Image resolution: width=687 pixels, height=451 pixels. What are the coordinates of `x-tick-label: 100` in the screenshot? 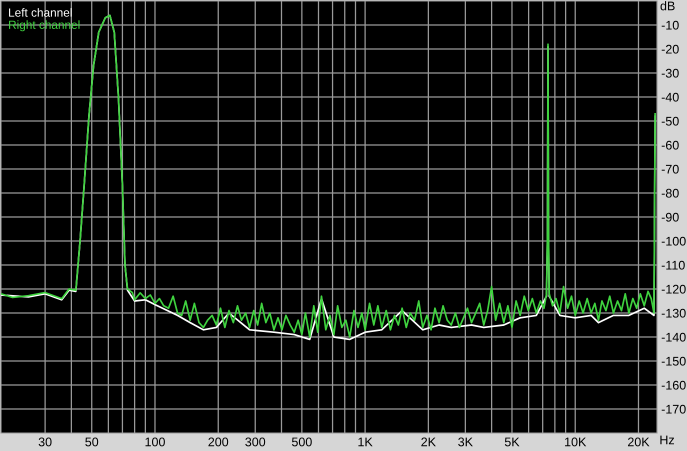 It's located at (155, 441).